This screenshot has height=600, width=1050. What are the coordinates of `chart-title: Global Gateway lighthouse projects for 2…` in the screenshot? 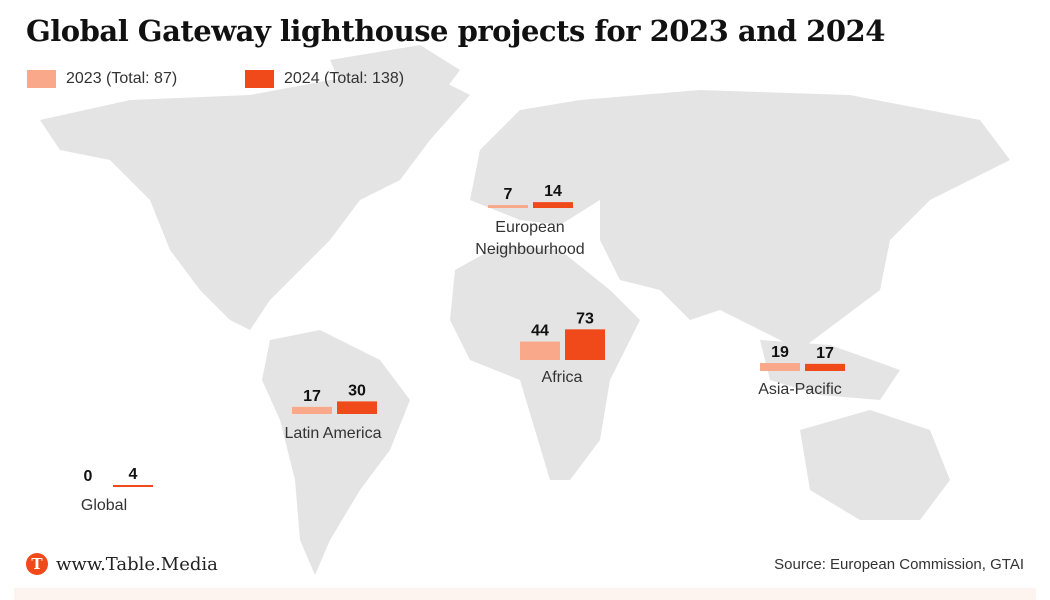 It's located at (455, 31).